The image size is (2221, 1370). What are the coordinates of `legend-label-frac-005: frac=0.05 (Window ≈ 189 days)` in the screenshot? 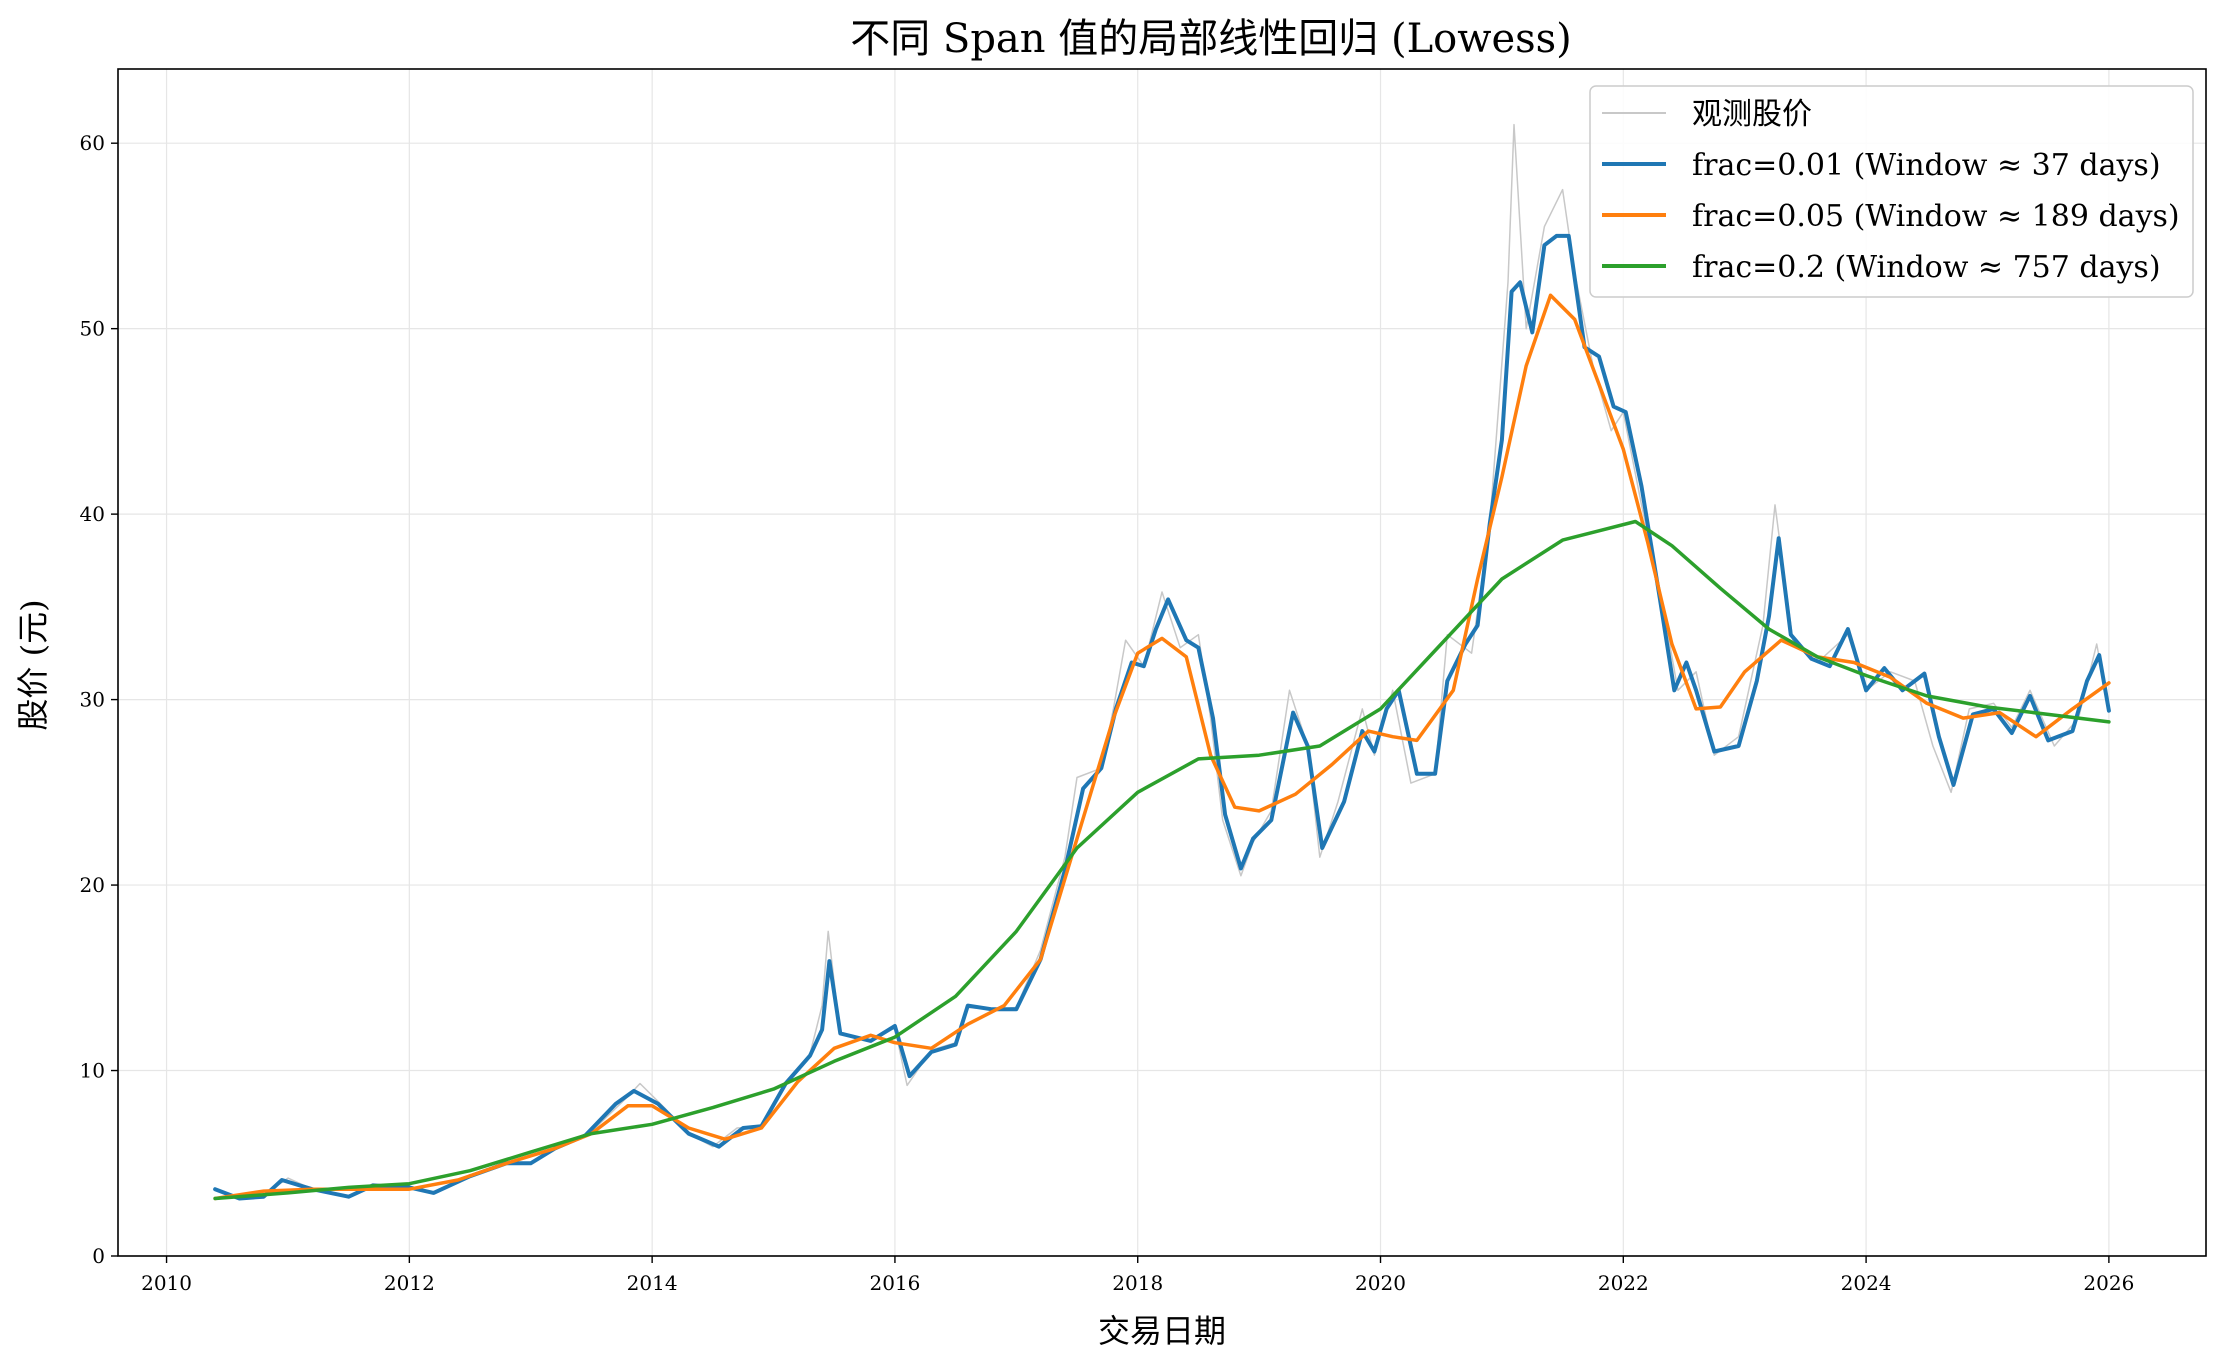 It's located at (1936, 216).